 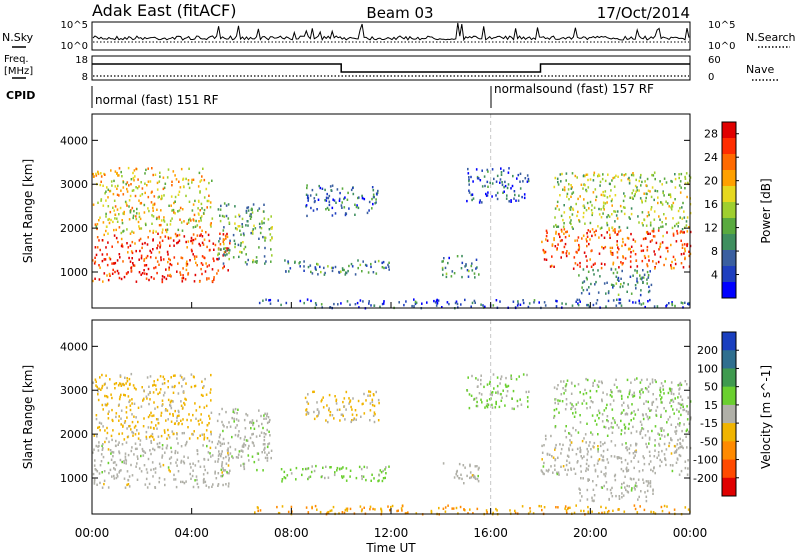 What do you see at coordinates (729, 290) in the screenshot?
I see `colorbar-segment` at bounding box center [729, 290].